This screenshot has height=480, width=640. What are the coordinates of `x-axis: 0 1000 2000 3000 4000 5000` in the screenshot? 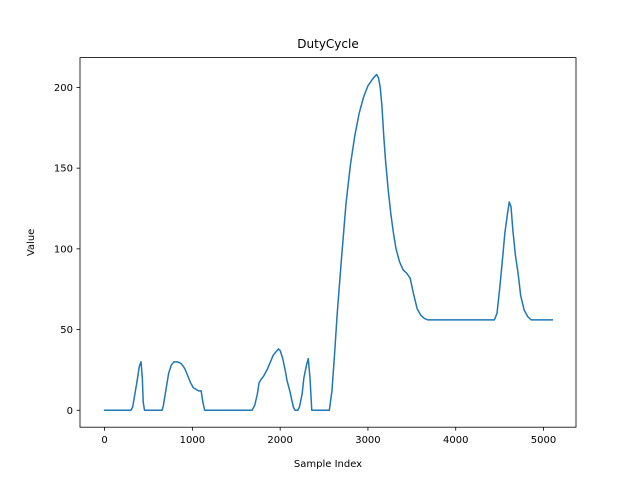 It's located at (328, 436).